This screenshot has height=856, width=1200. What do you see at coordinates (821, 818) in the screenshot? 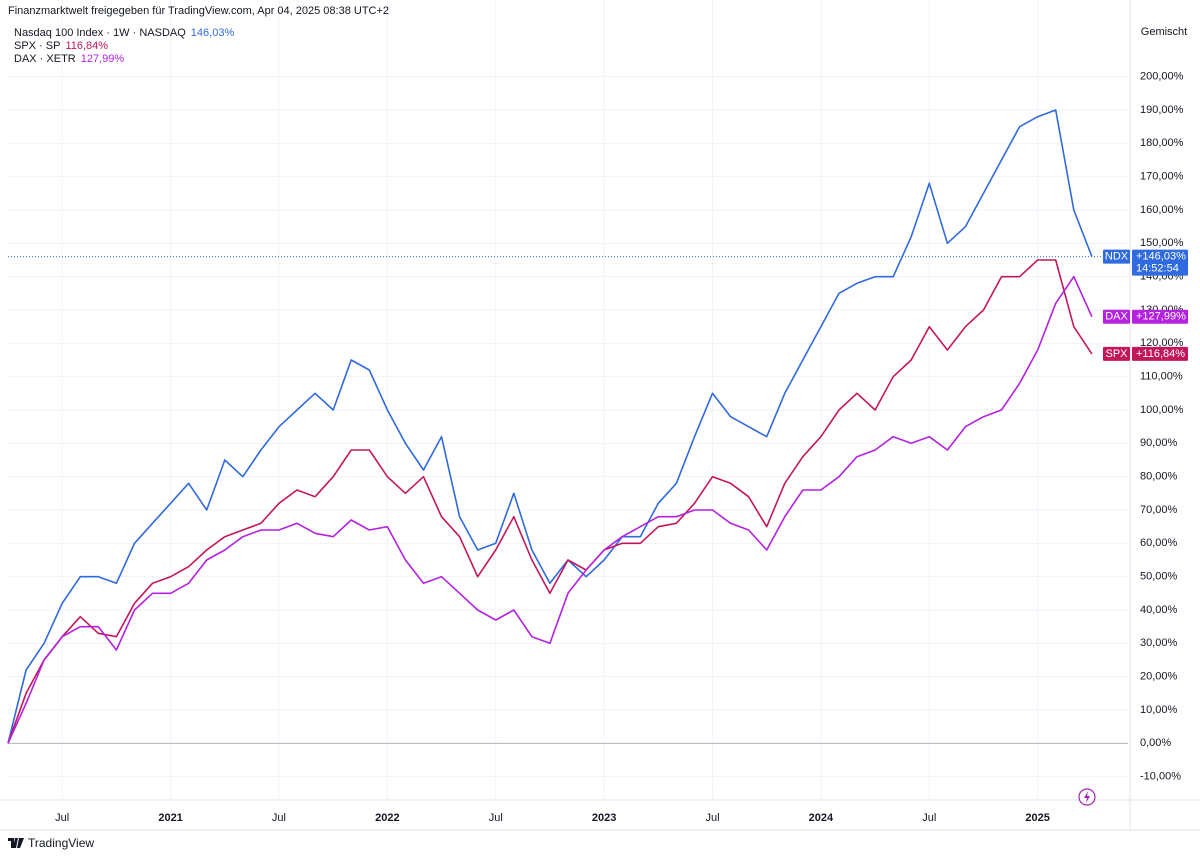
I see `x-tick-label: 2024` at bounding box center [821, 818].